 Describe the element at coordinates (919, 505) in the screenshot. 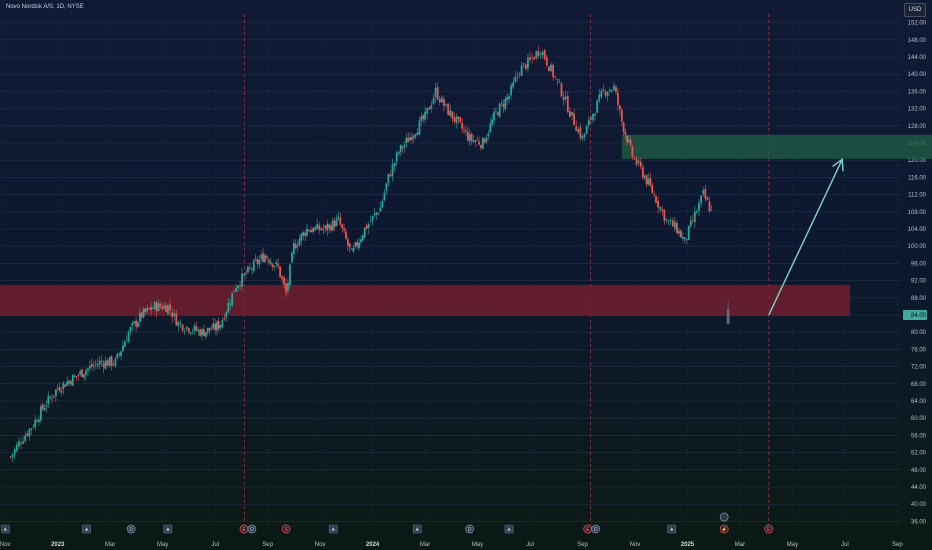

I see `y-tick-label: 40.00` at that location.